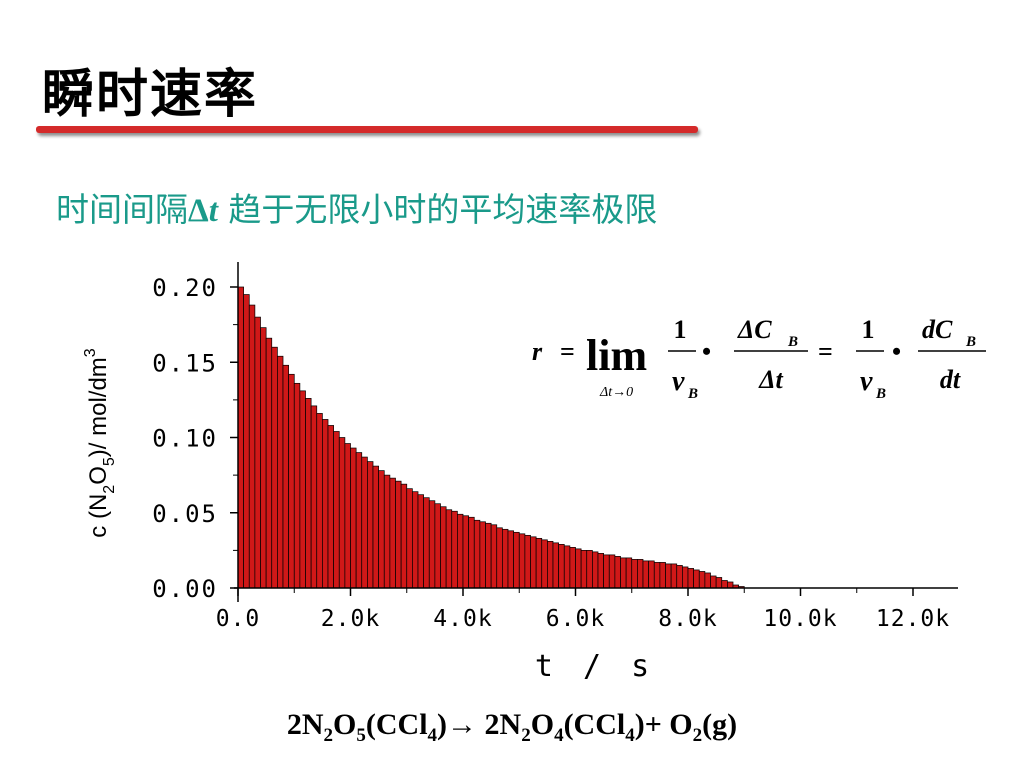 The image size is (1024, 768). Describe the element at coordinates (238, 619) in the screenshot. I see `x-tick-label: 0.0` at that location.